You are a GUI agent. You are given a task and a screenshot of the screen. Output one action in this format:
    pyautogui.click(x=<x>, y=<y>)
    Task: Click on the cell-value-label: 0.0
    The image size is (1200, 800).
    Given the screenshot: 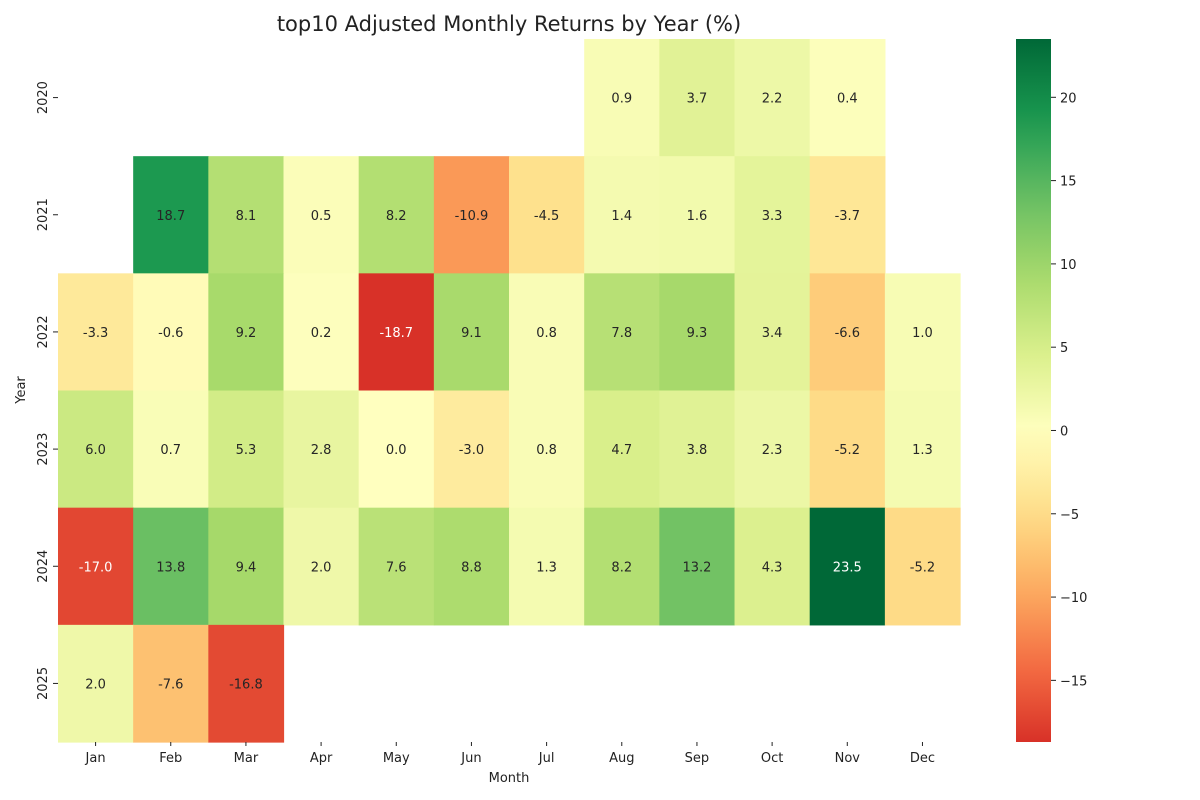 What is the action you would take?
    pyautogui.click(x=396, y=450)
    